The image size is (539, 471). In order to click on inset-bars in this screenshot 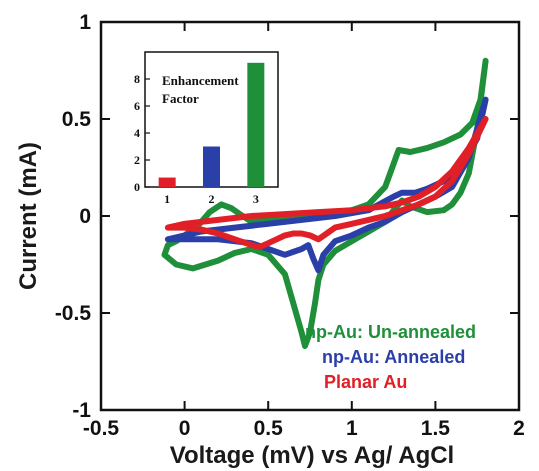, I will do `click(211, 124)`.